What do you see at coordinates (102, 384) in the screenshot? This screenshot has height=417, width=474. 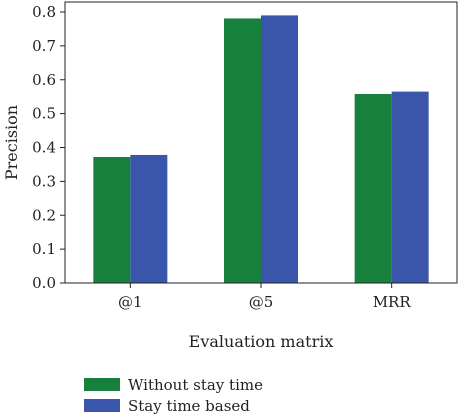 I see `legend-swatch-without-stay-time` at bounding box center [102, 384].